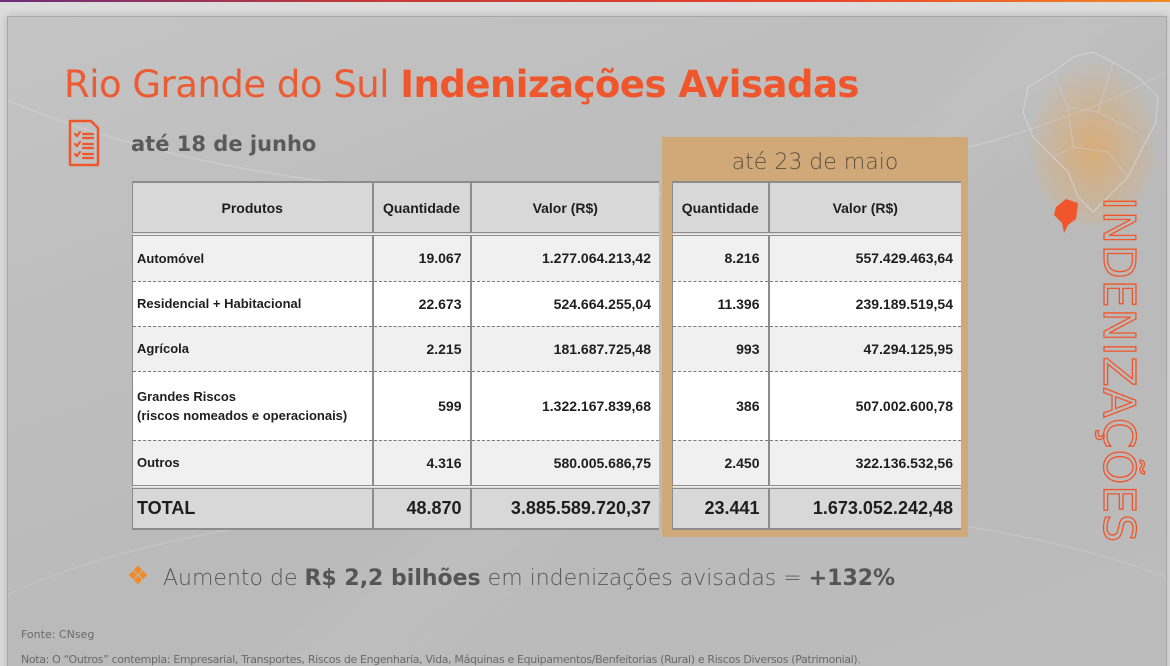  I want to click on total-quantidade: 23.441, so click(720, 508).